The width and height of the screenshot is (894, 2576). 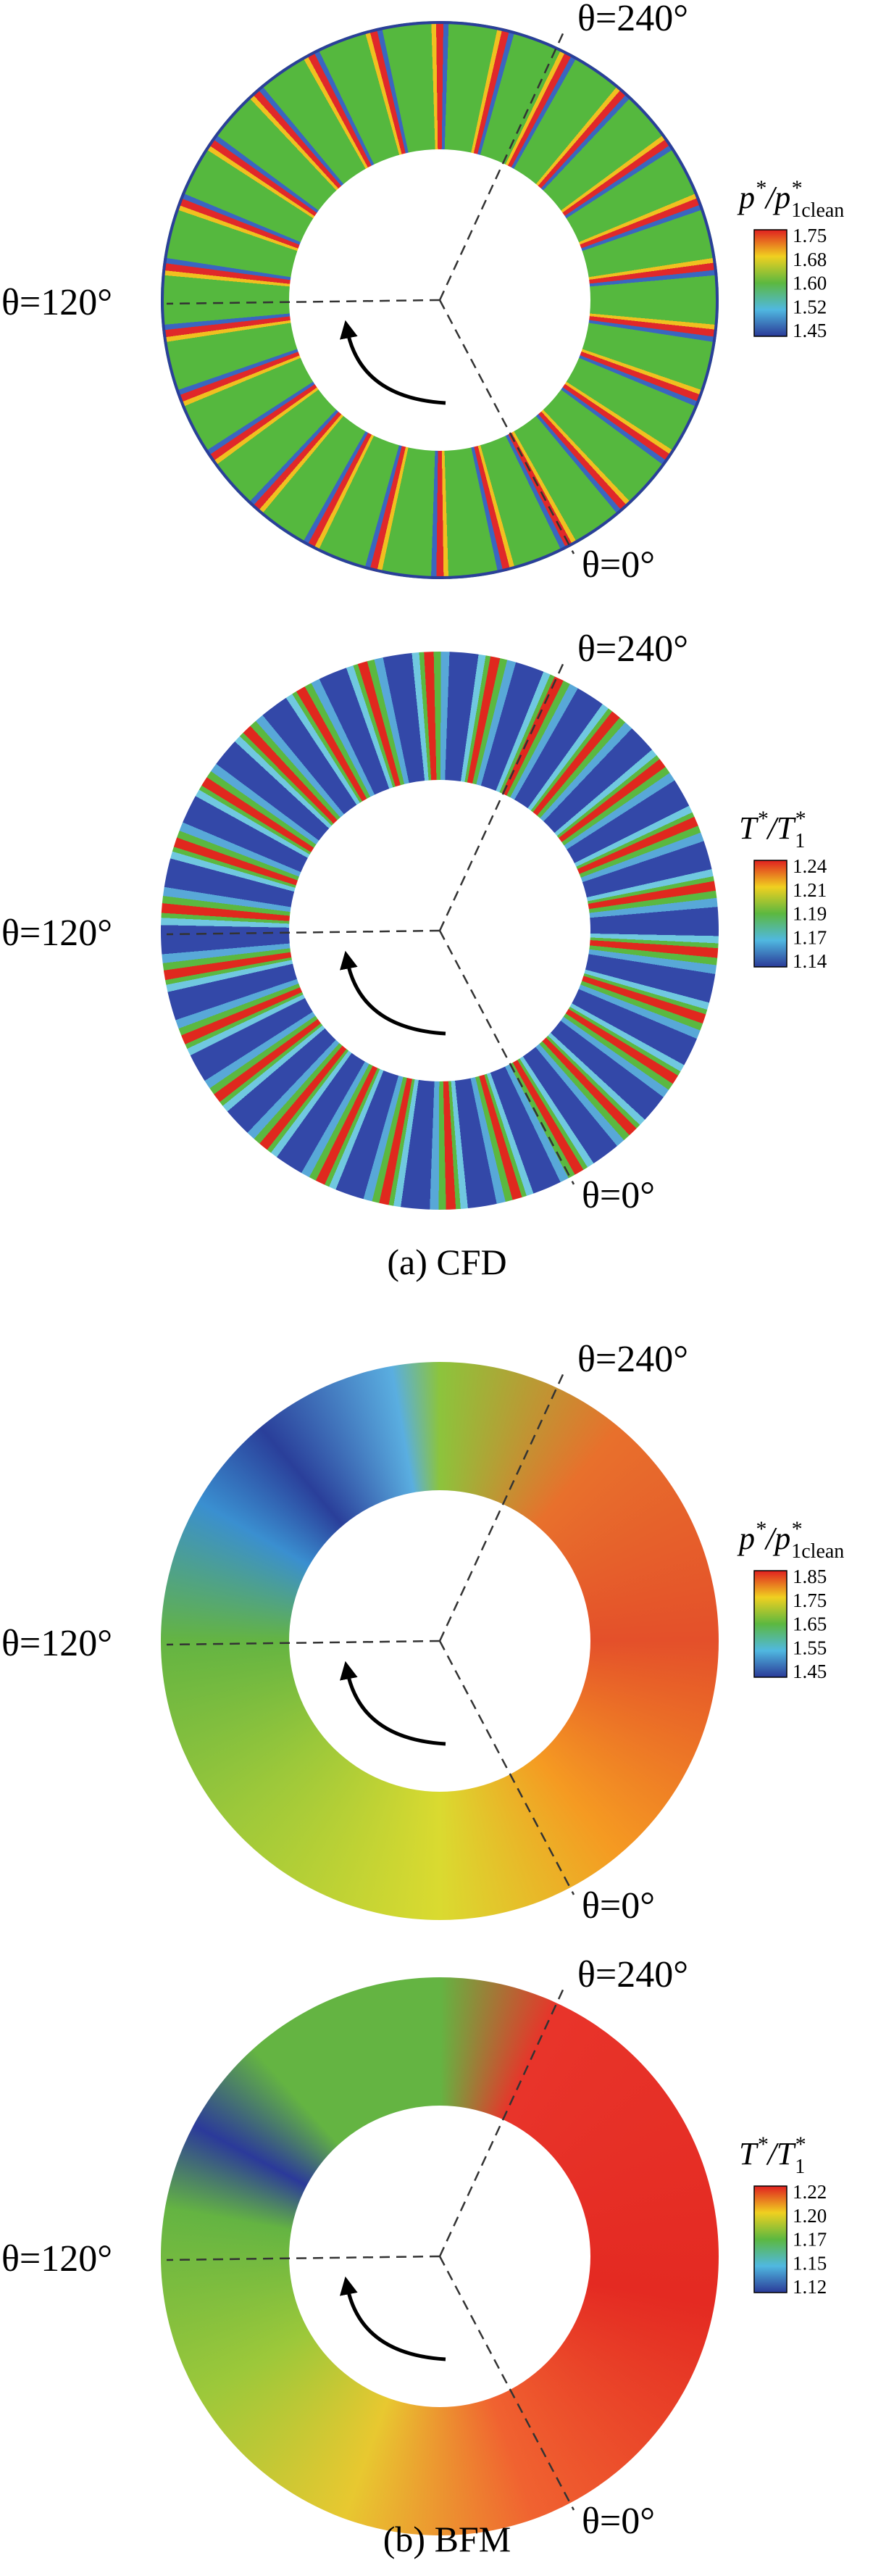 I want to click on colorbar-tick-label: 1.14, so click(x=810, y=961).